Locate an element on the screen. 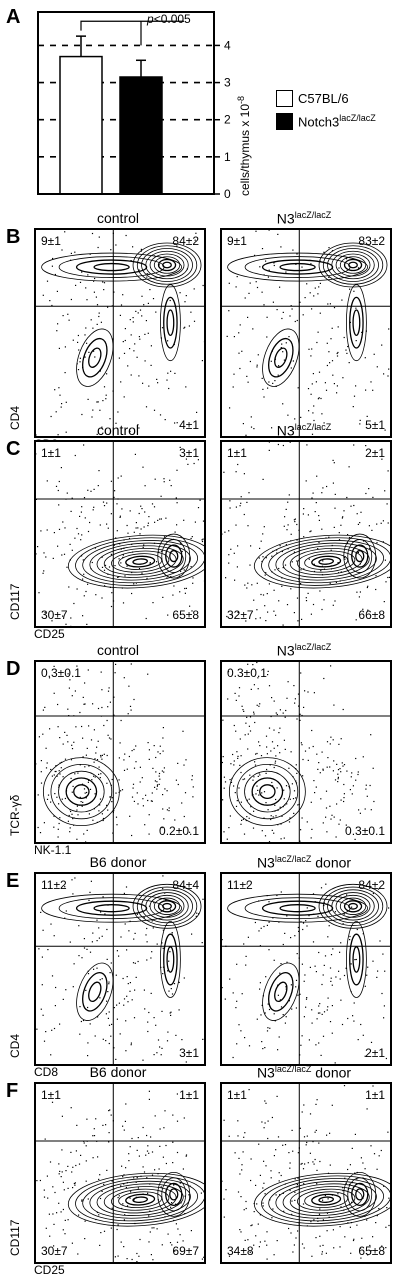 Image resolution: width=408 pixels, height=1280 pixels. quadrant-percent-ur: 1±1 is located at coordinates (189, 1095).